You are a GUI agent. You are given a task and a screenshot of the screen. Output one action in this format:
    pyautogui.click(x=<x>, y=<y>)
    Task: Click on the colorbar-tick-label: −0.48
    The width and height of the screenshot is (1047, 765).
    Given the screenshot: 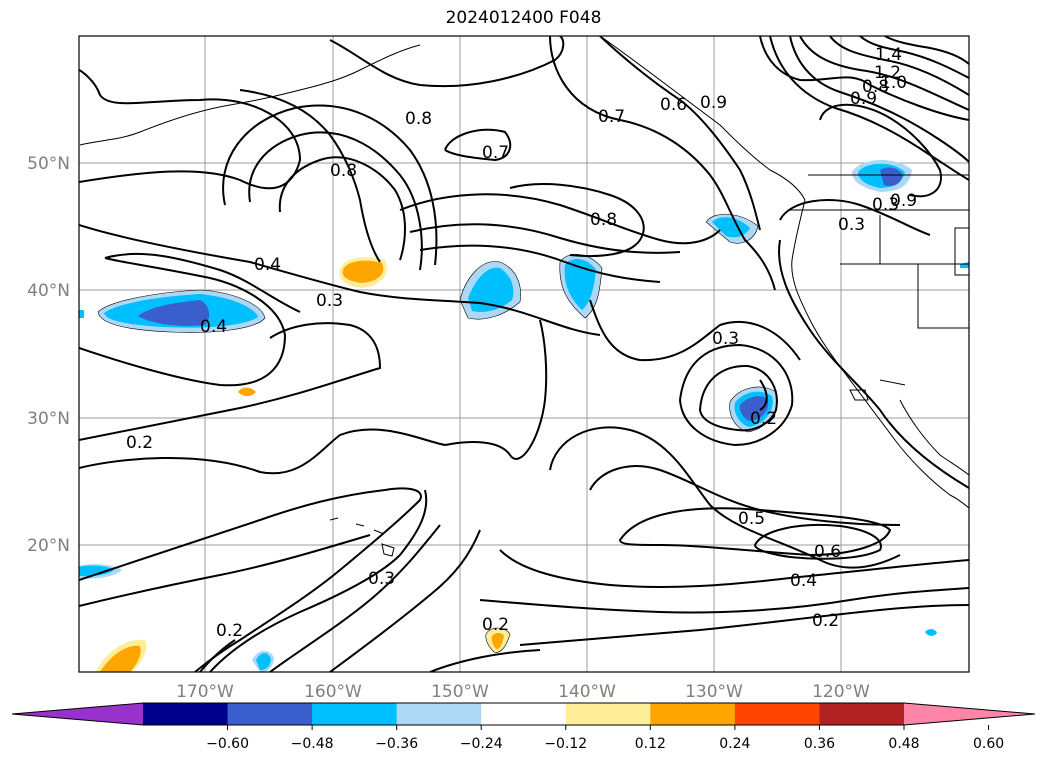 What is the action you would take?
    pyautogui.click(x=312, y=744)
    